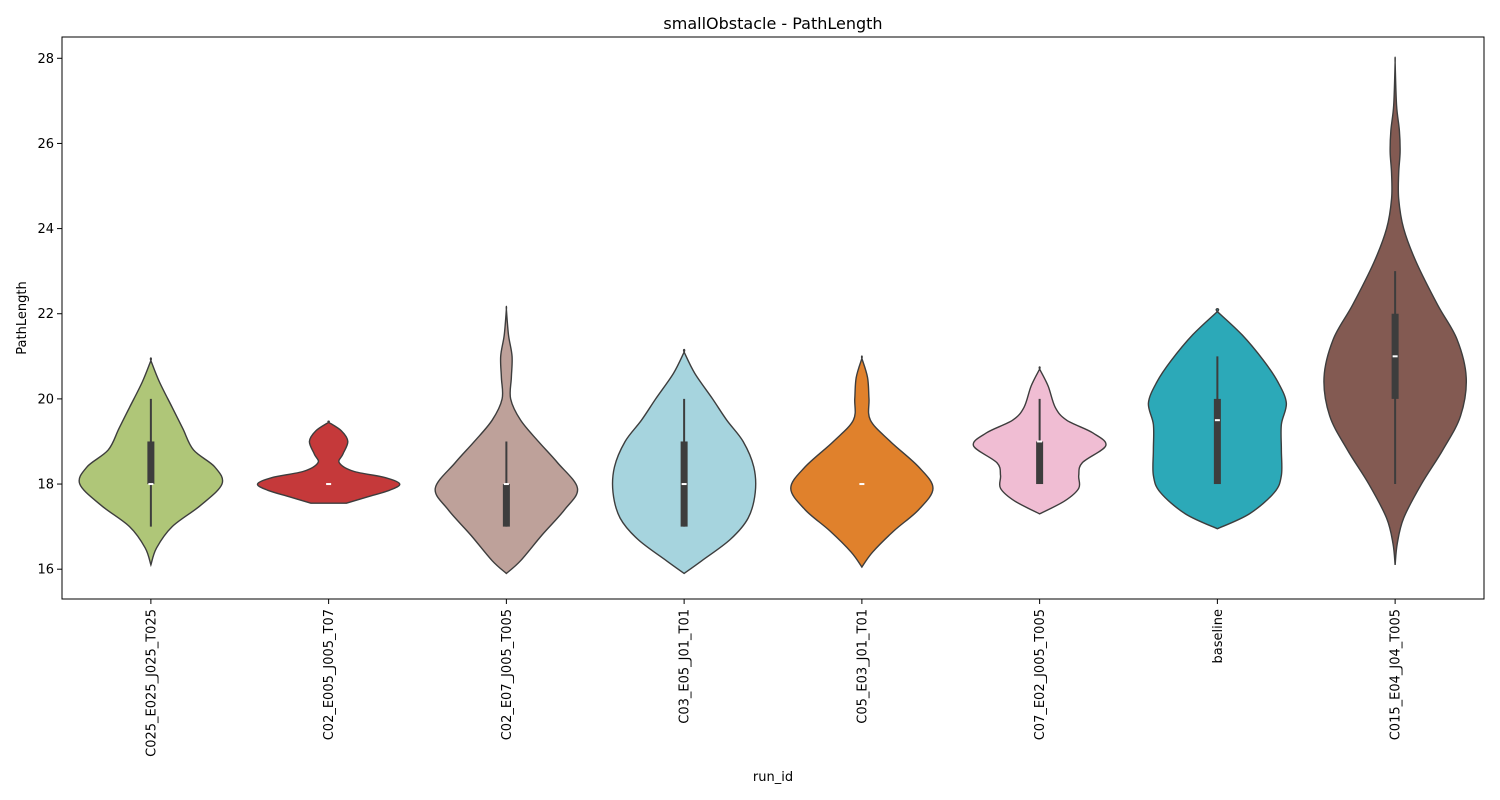  What do you see at coordinates (862, 484) in the screenshot?
I see `median-marker-C05_E03_J01_T01` at bounding box center [862, 484].